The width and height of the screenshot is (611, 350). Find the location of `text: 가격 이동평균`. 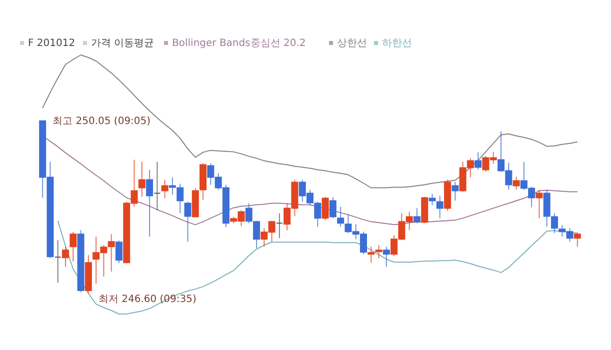

text: 가격 이동평균 is located at coordinates (122, 43).